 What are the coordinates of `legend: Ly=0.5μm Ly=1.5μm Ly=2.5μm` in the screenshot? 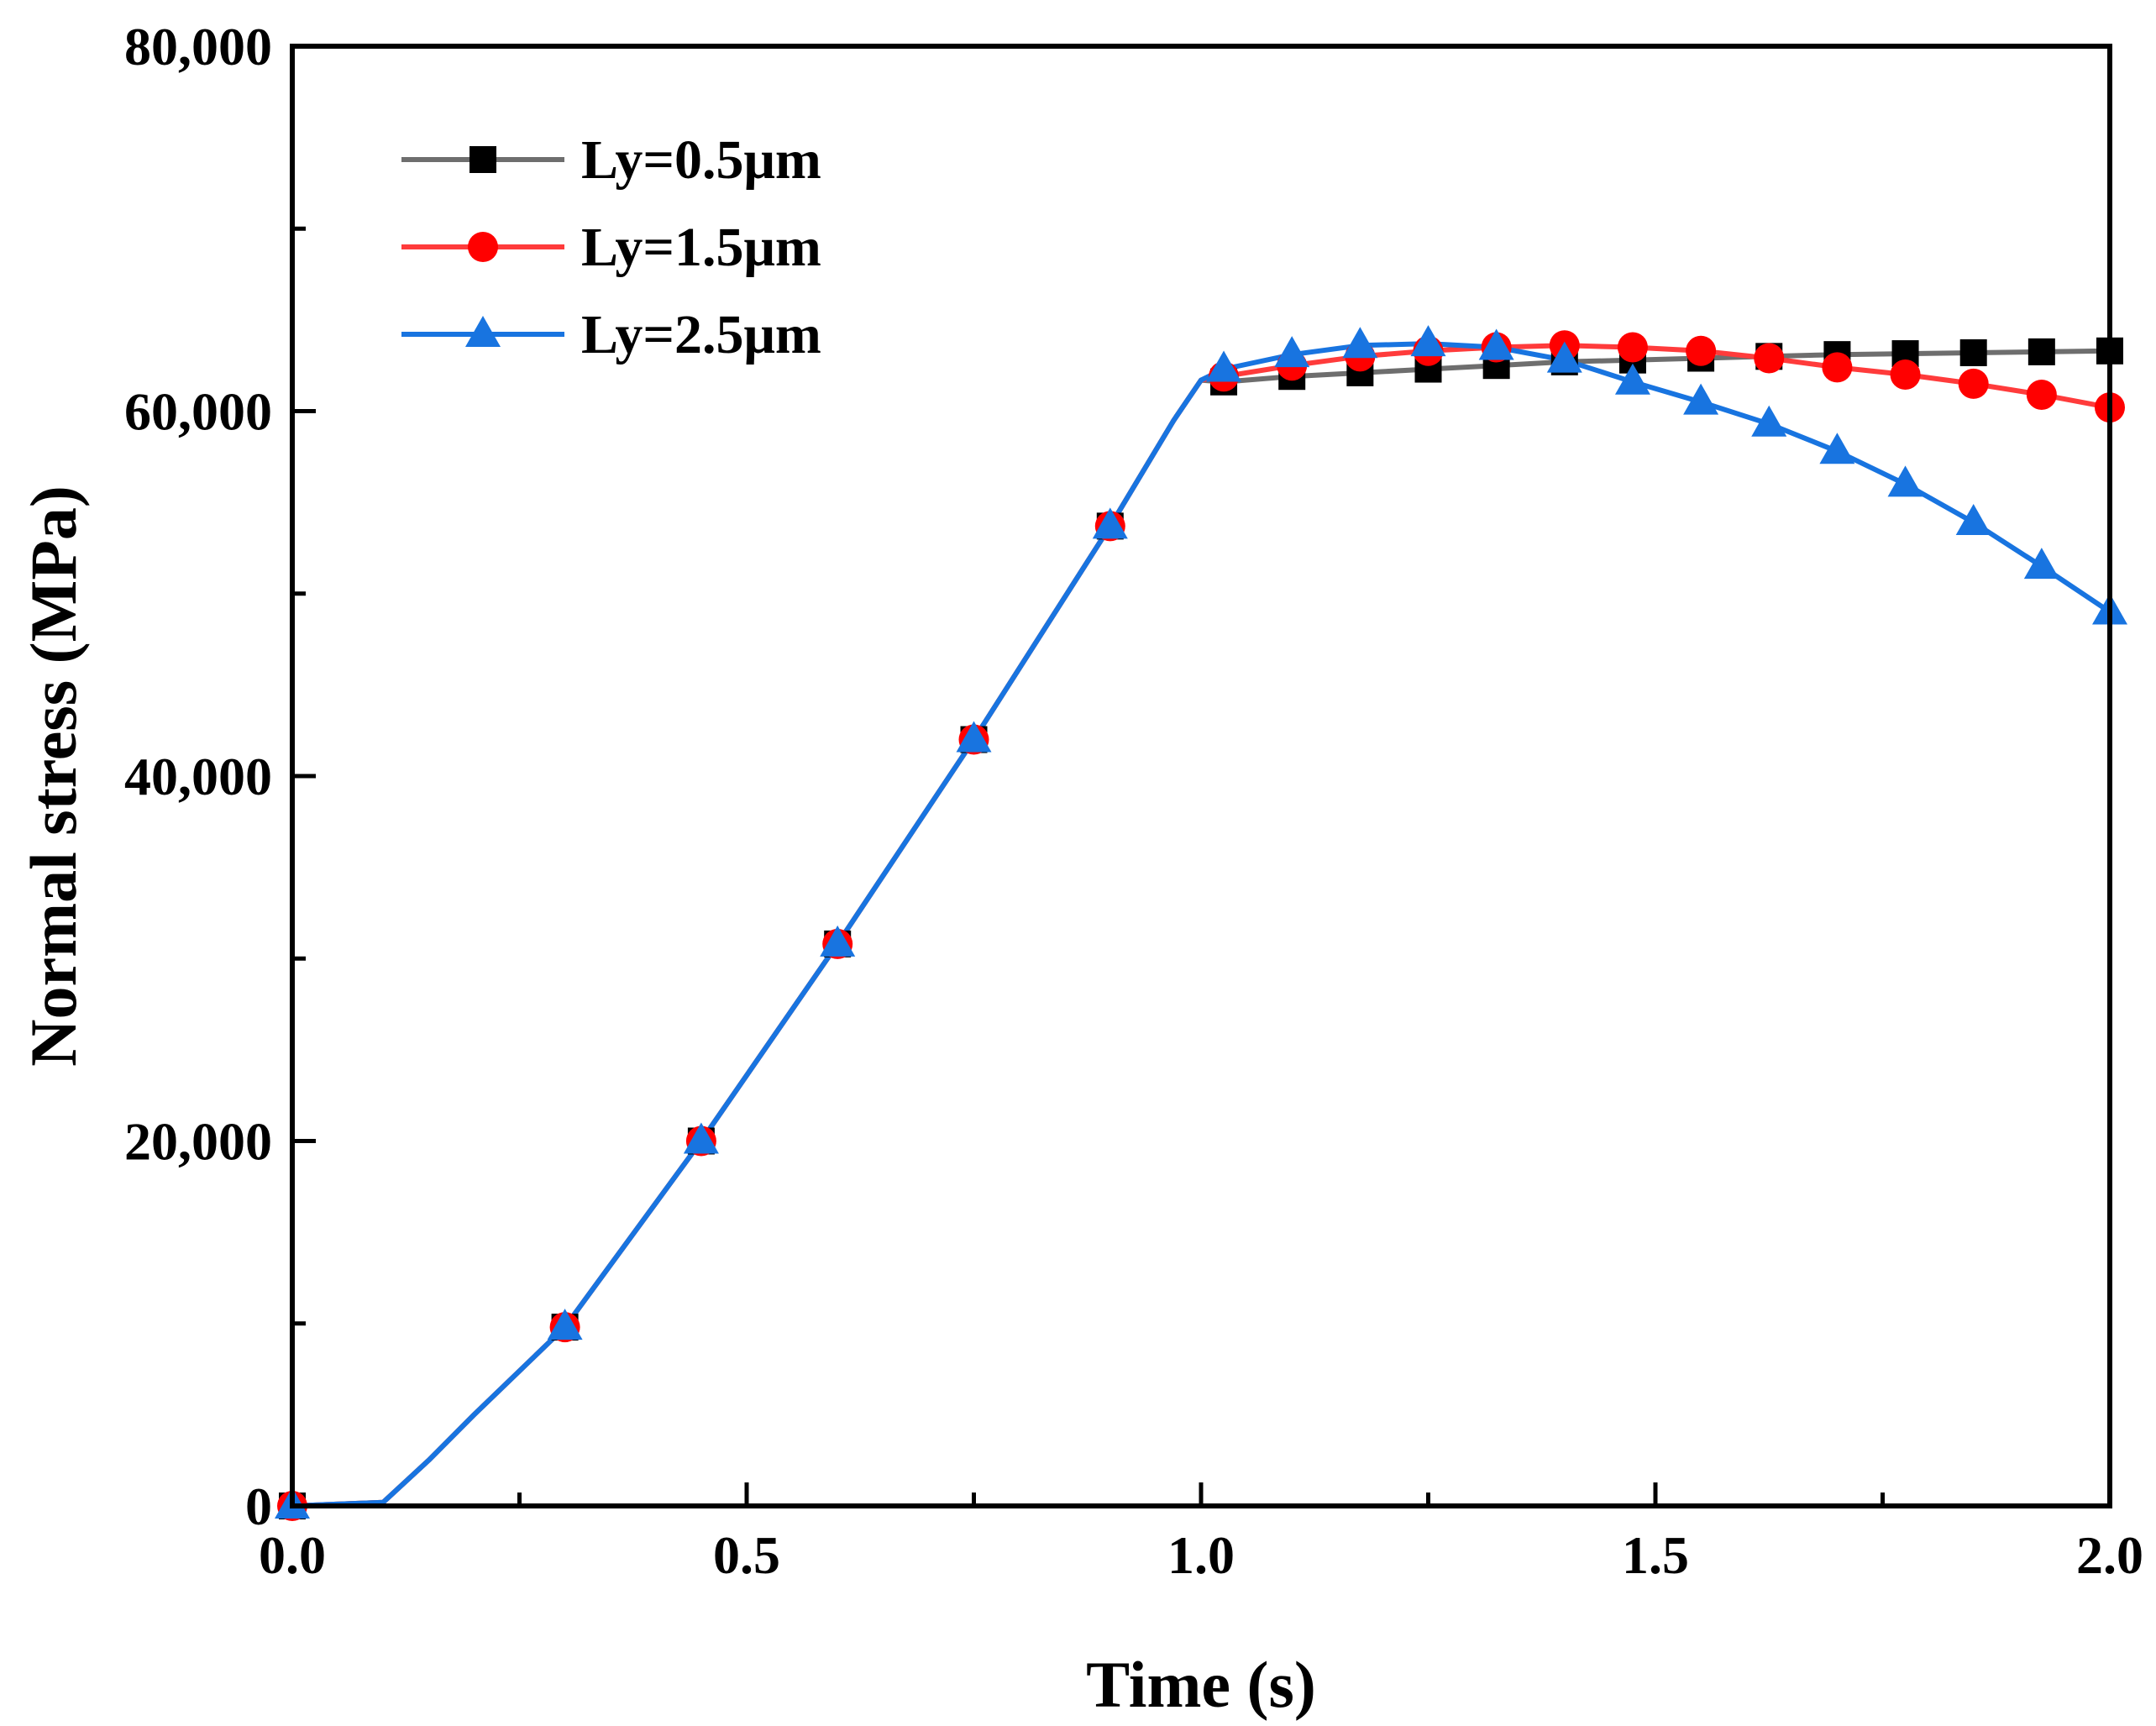 It's located at (611, 247).